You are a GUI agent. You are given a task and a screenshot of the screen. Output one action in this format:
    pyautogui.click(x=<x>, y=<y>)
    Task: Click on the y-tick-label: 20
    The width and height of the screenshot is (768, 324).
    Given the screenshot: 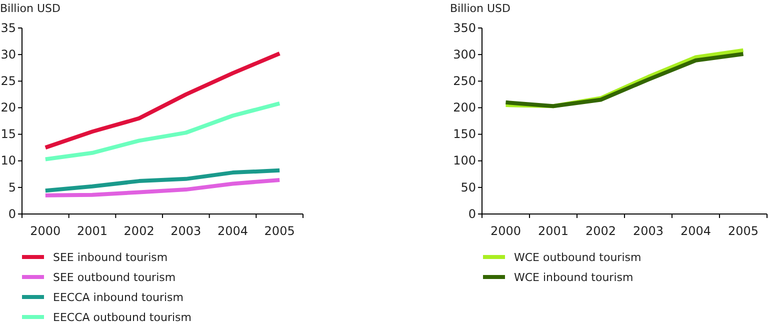 What is the action you would take?
    pyautogui.click(x=8, y=107)
    